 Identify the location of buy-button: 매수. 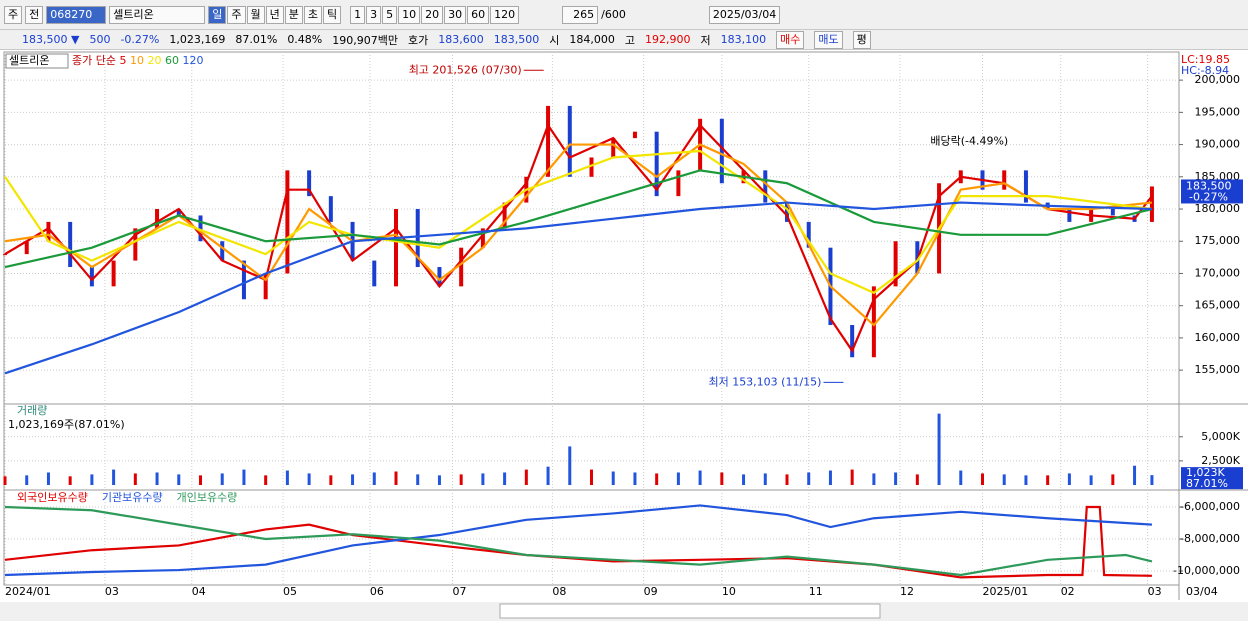
(790, 39).